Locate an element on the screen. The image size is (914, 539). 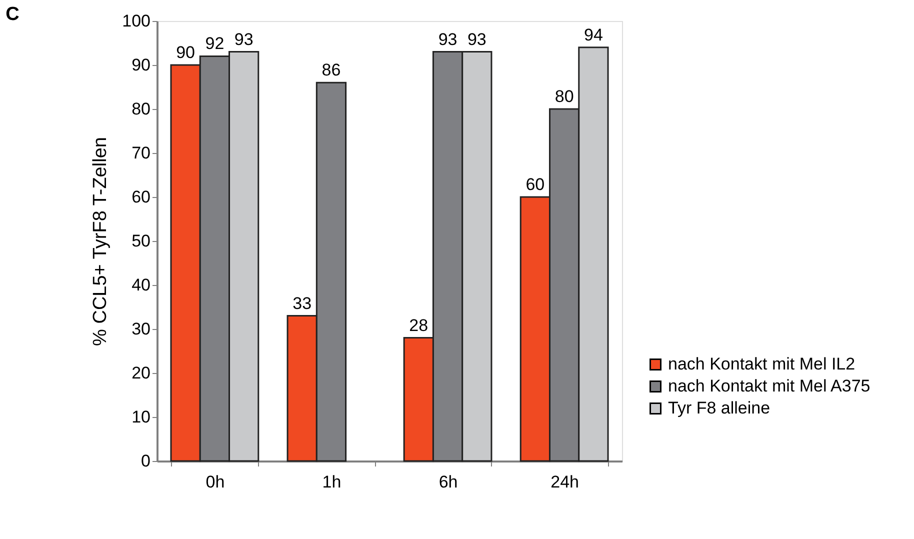
x-tick-label: 24h is located at coordinates (564, 482).